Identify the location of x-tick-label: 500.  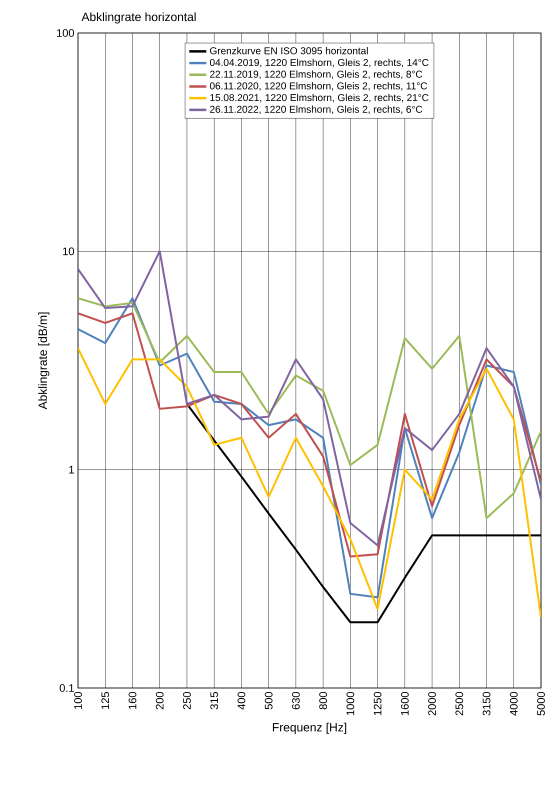
(268, 701).